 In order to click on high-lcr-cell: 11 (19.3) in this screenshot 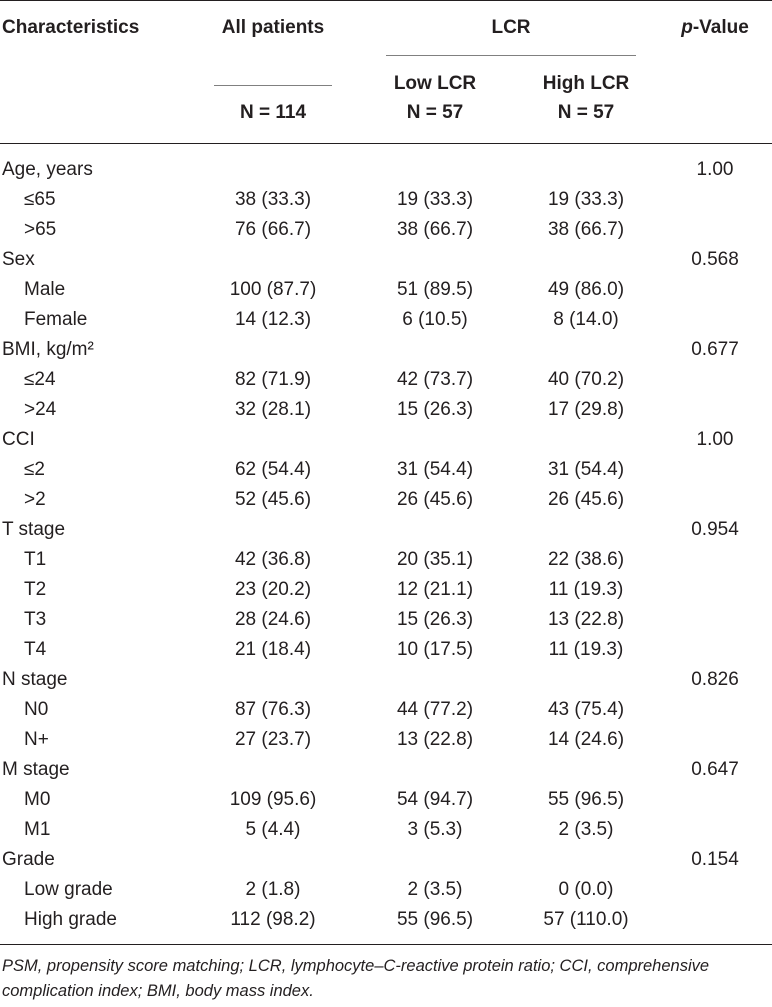, I will do `click(586, 589)`.